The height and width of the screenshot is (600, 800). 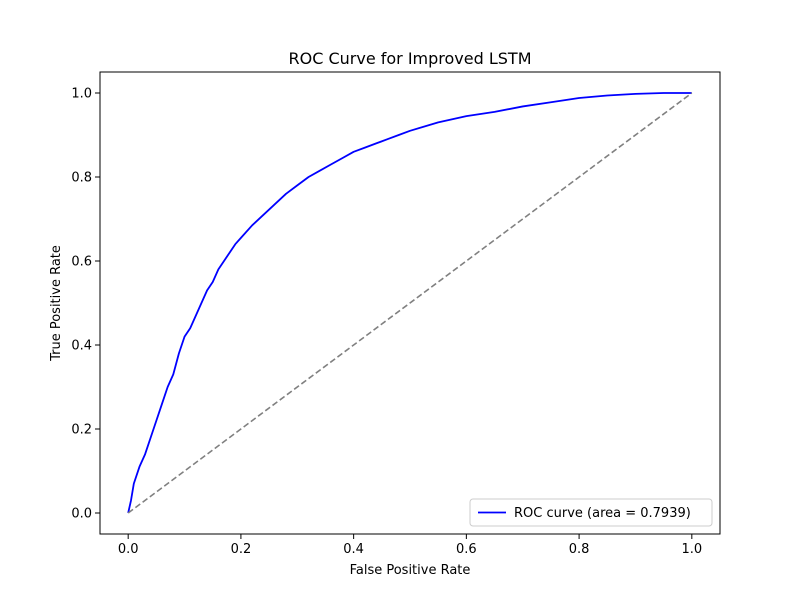 What do you see at coordinates (466, 549) in the screenshot?
I see `x-tick-label: 0.6` at bounding box center [466, 549].